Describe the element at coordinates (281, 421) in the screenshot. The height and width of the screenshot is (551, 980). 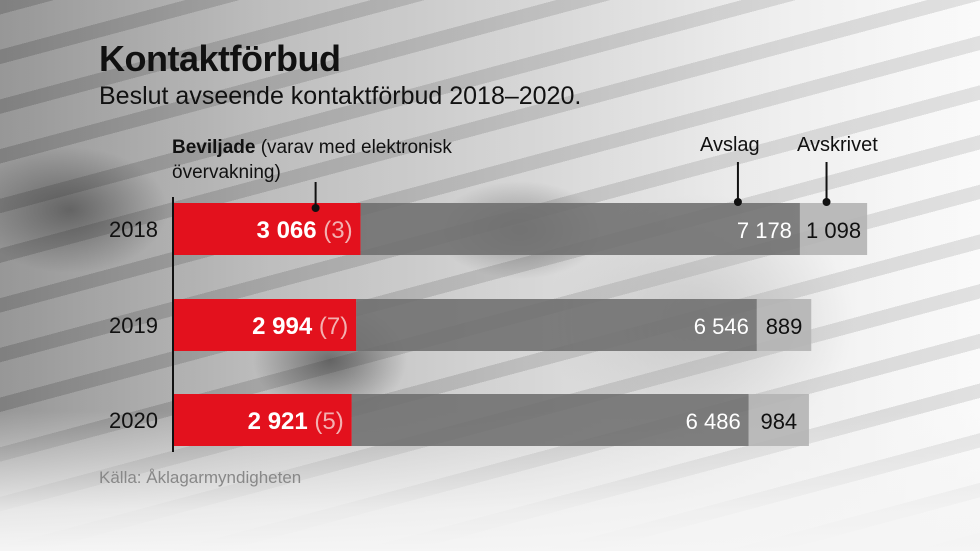
I see `value-beviljade: 2 921` at that location.